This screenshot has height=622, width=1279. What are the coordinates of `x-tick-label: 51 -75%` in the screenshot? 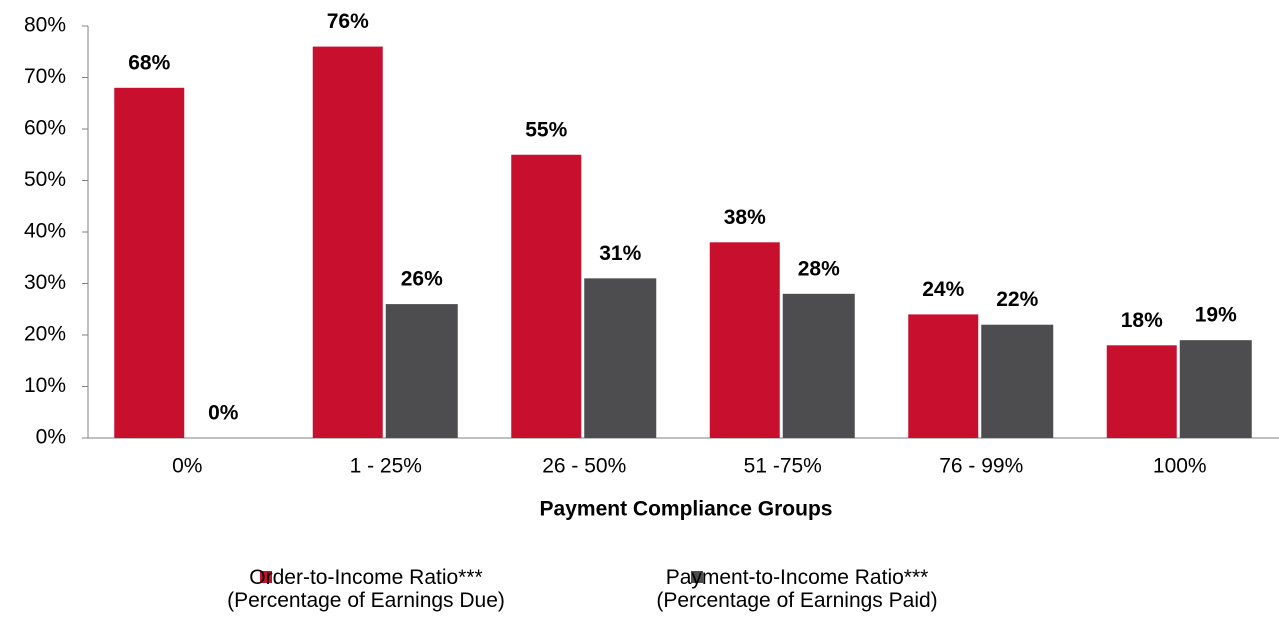 It's located at (783, 466).